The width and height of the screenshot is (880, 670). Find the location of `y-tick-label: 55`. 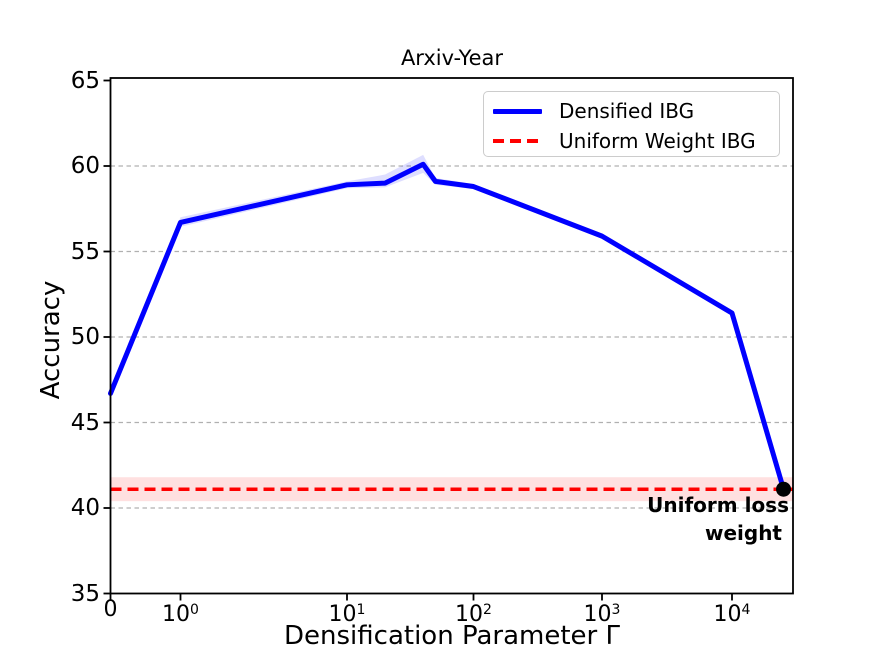

y-tick-label: 55 is located at coordinates (85, 251).